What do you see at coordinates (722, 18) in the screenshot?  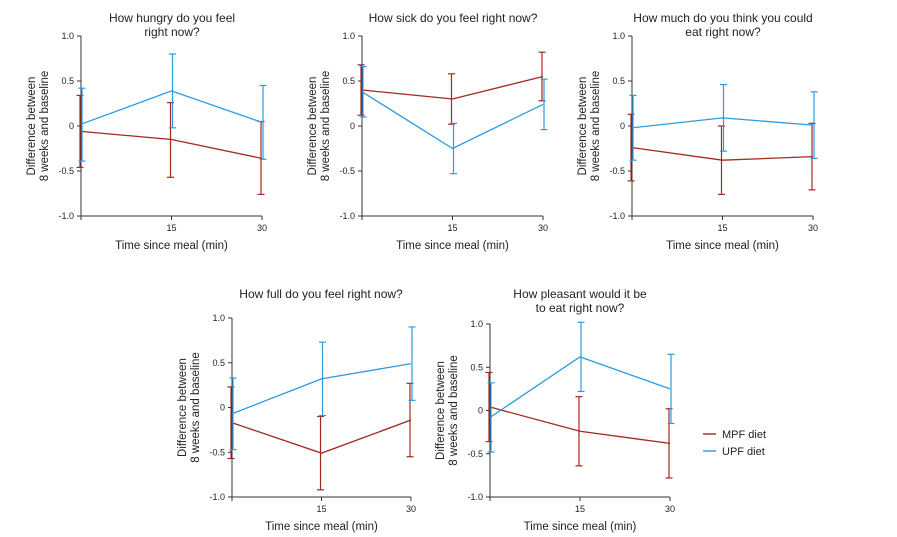 I see `chart-title-line: How much do you think you could` at bounding box center [722, 18].